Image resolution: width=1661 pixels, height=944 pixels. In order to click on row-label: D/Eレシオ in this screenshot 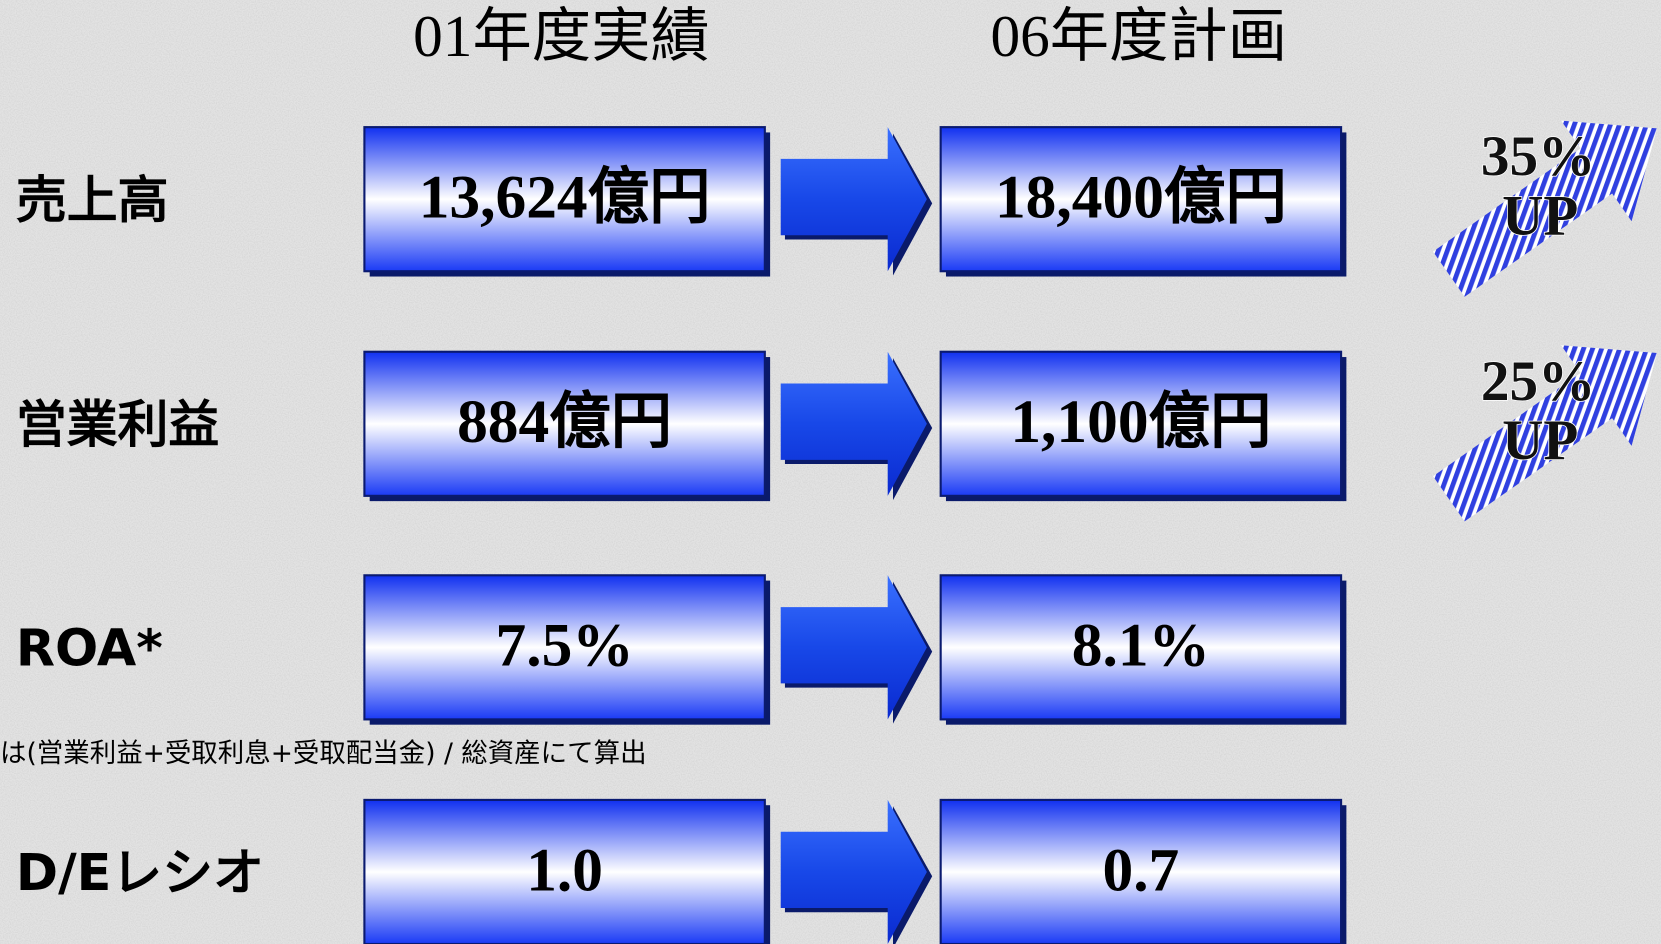, I will do `click(140, 872)`.